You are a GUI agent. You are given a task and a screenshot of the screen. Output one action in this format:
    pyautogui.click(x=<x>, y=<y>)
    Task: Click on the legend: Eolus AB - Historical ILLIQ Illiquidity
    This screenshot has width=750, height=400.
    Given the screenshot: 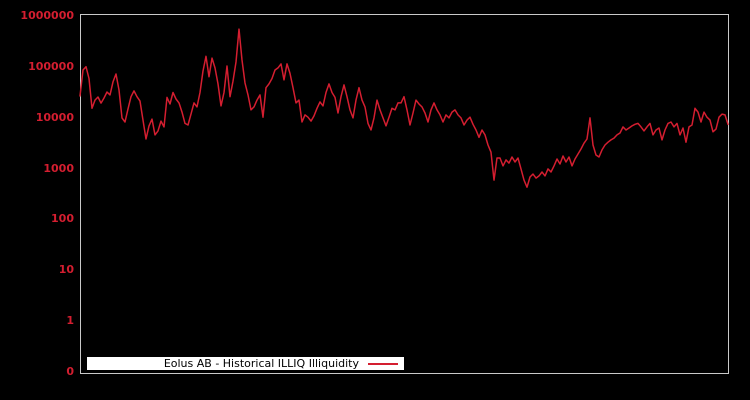 What is the action you would take?
    pyautogui.click(x=245, y=363)
    